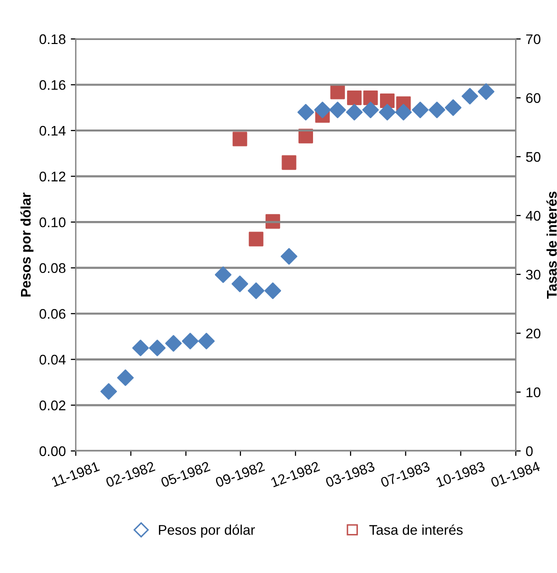  Describe the element at coordinates (533, 392) in the screenshot. I see `y2-tick-label: 10` at that location.